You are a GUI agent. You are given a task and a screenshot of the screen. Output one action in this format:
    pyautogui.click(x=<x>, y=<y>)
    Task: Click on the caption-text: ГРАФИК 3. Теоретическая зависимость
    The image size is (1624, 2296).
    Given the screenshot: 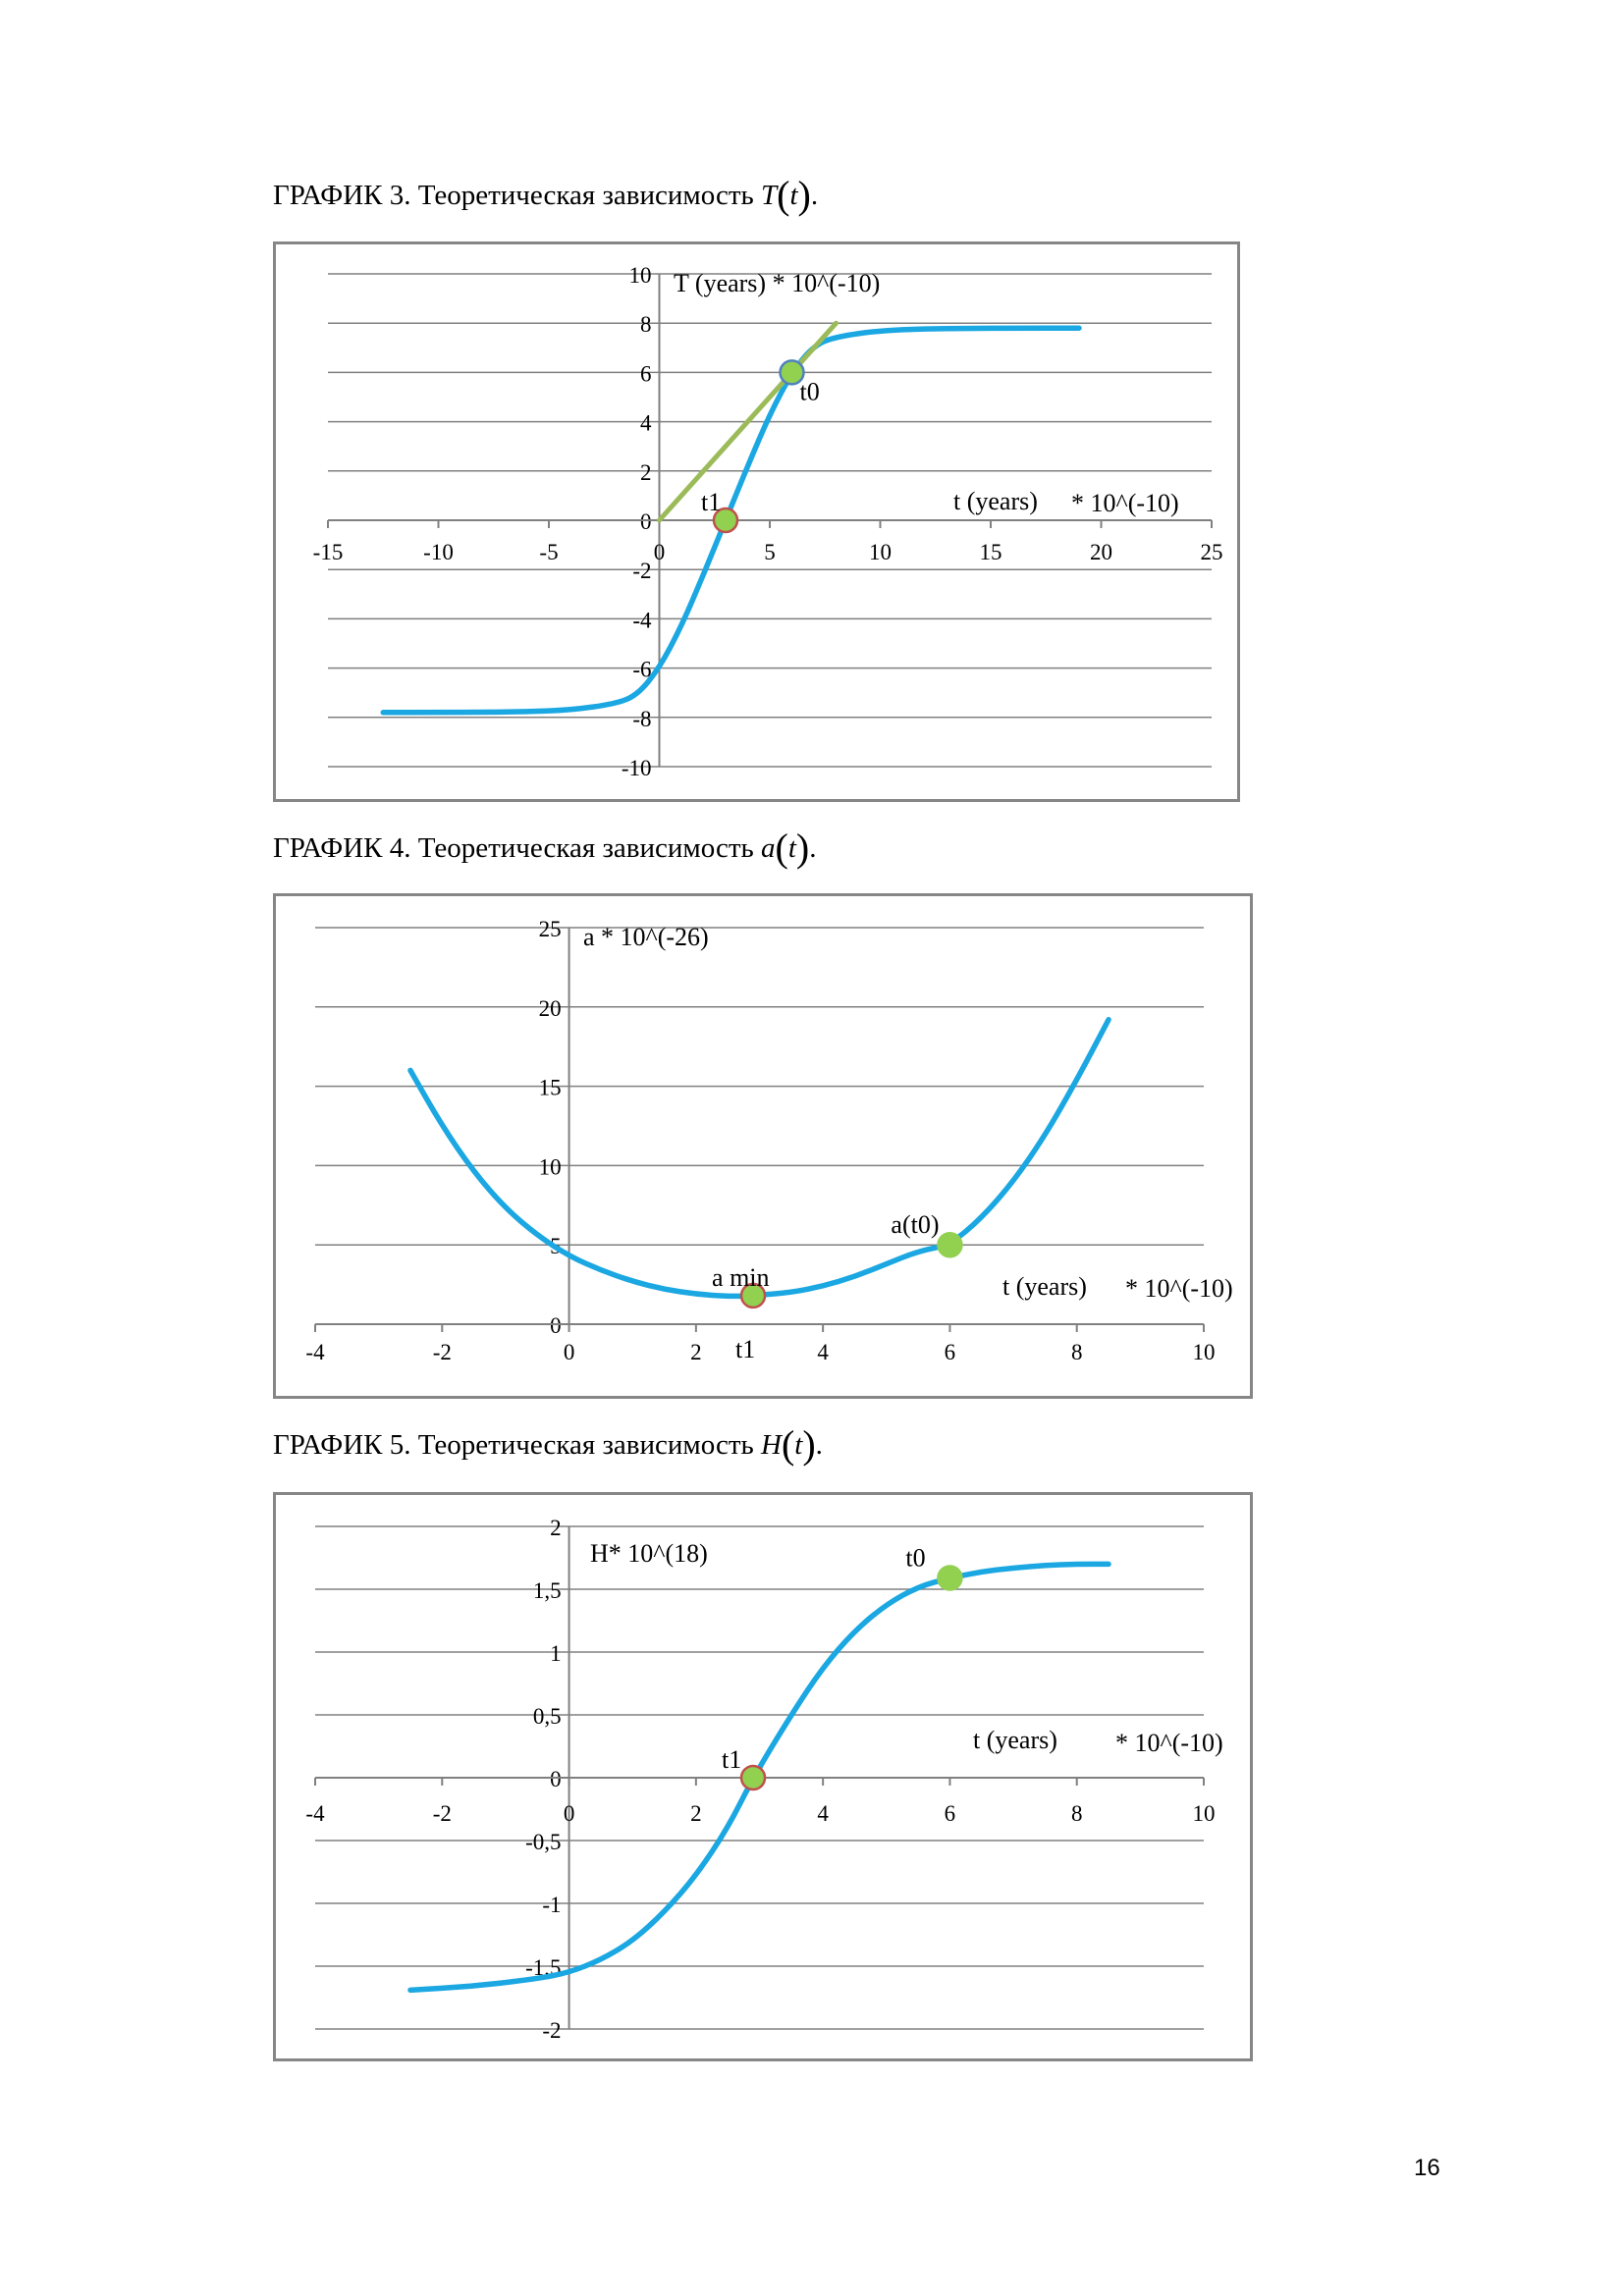 What is the action you would take?
    pyautogui.click(x=513, y=195)
    